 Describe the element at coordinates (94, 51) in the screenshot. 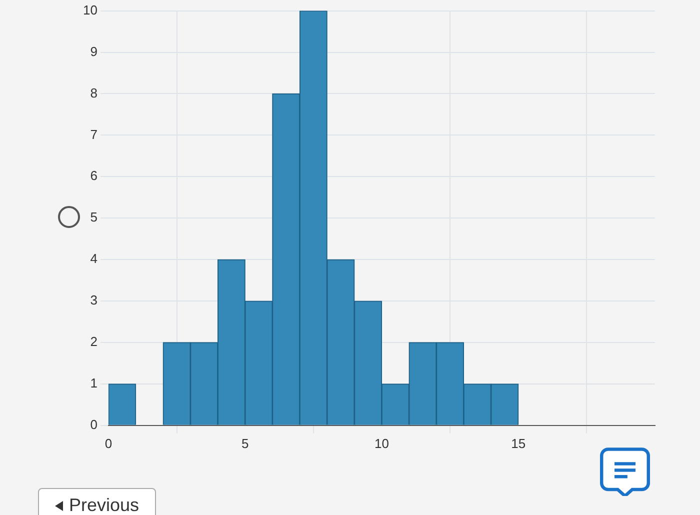

I see `y-tick-label: 9` at that location.